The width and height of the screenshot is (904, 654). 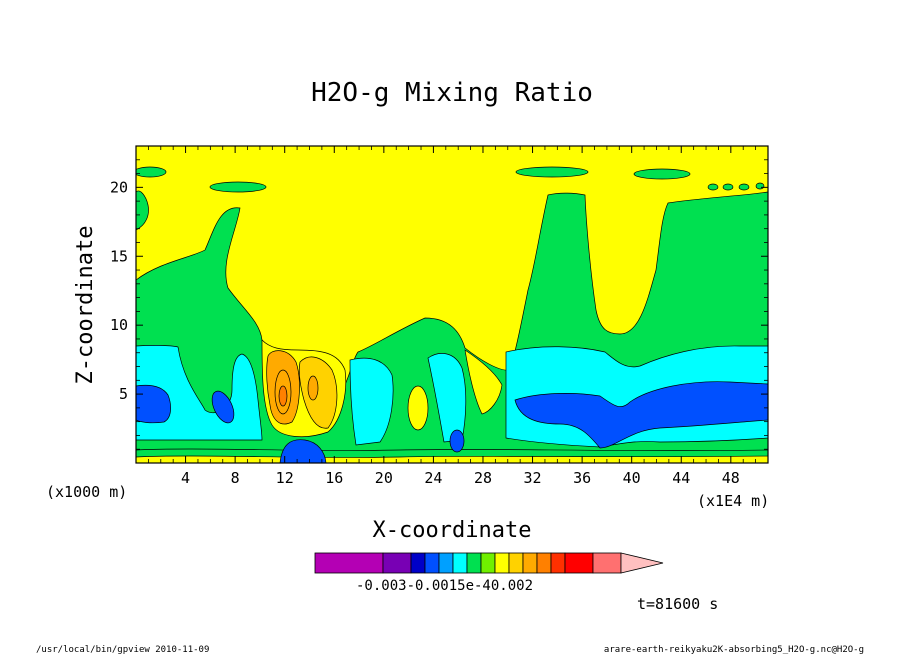 I want to click on x-tick-label: 44, so click(x=681, y=478).